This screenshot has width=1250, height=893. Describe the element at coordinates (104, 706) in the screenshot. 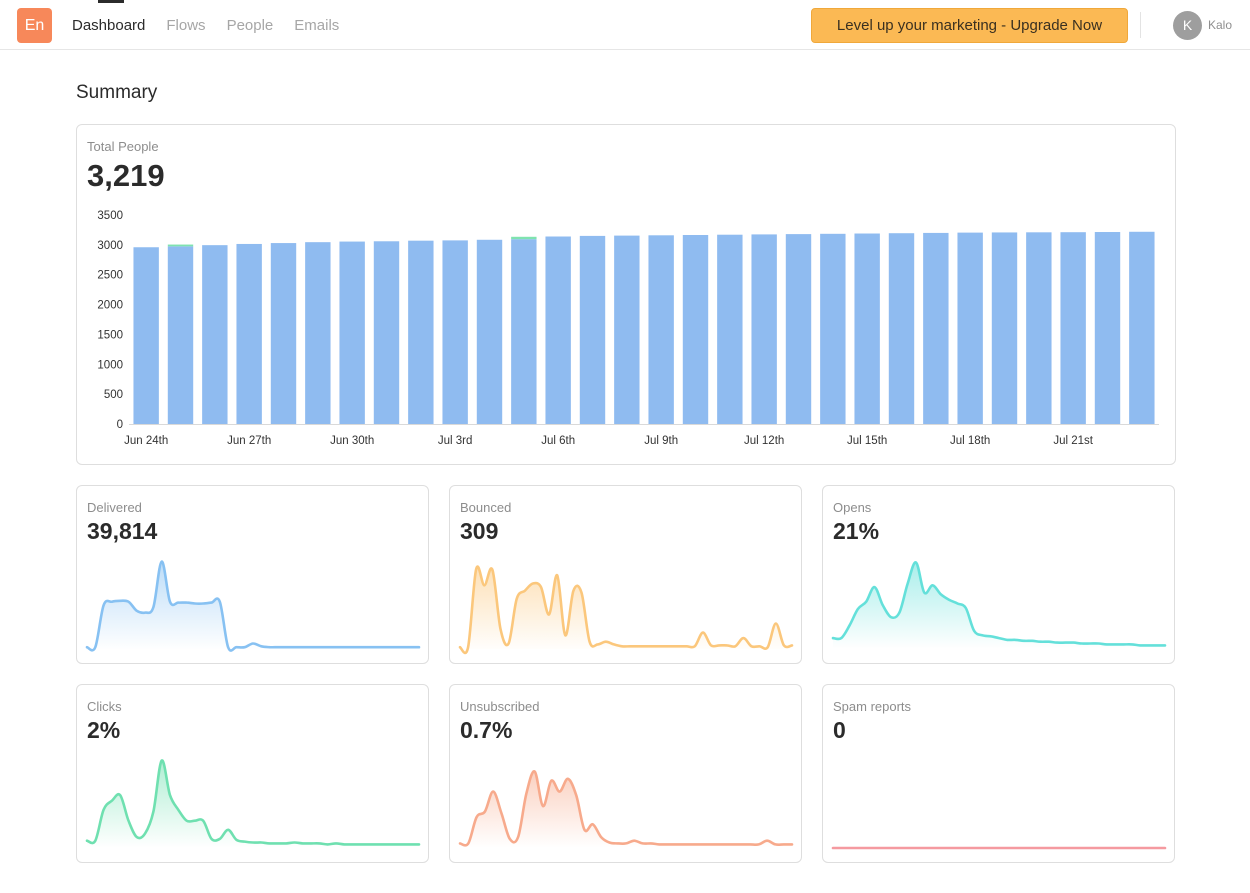

I see `metric-label: Clicks` at that location.